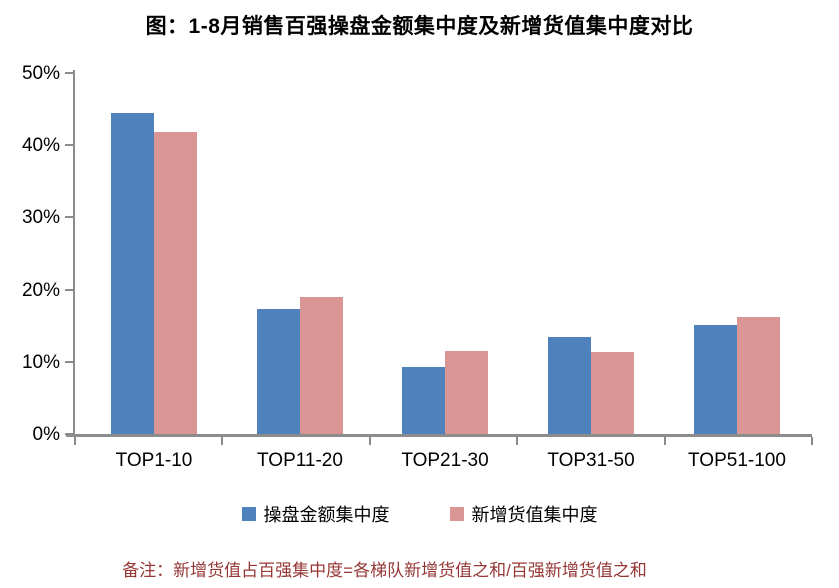  I want to click on bar-top21-30-series2, so click(466, 392).